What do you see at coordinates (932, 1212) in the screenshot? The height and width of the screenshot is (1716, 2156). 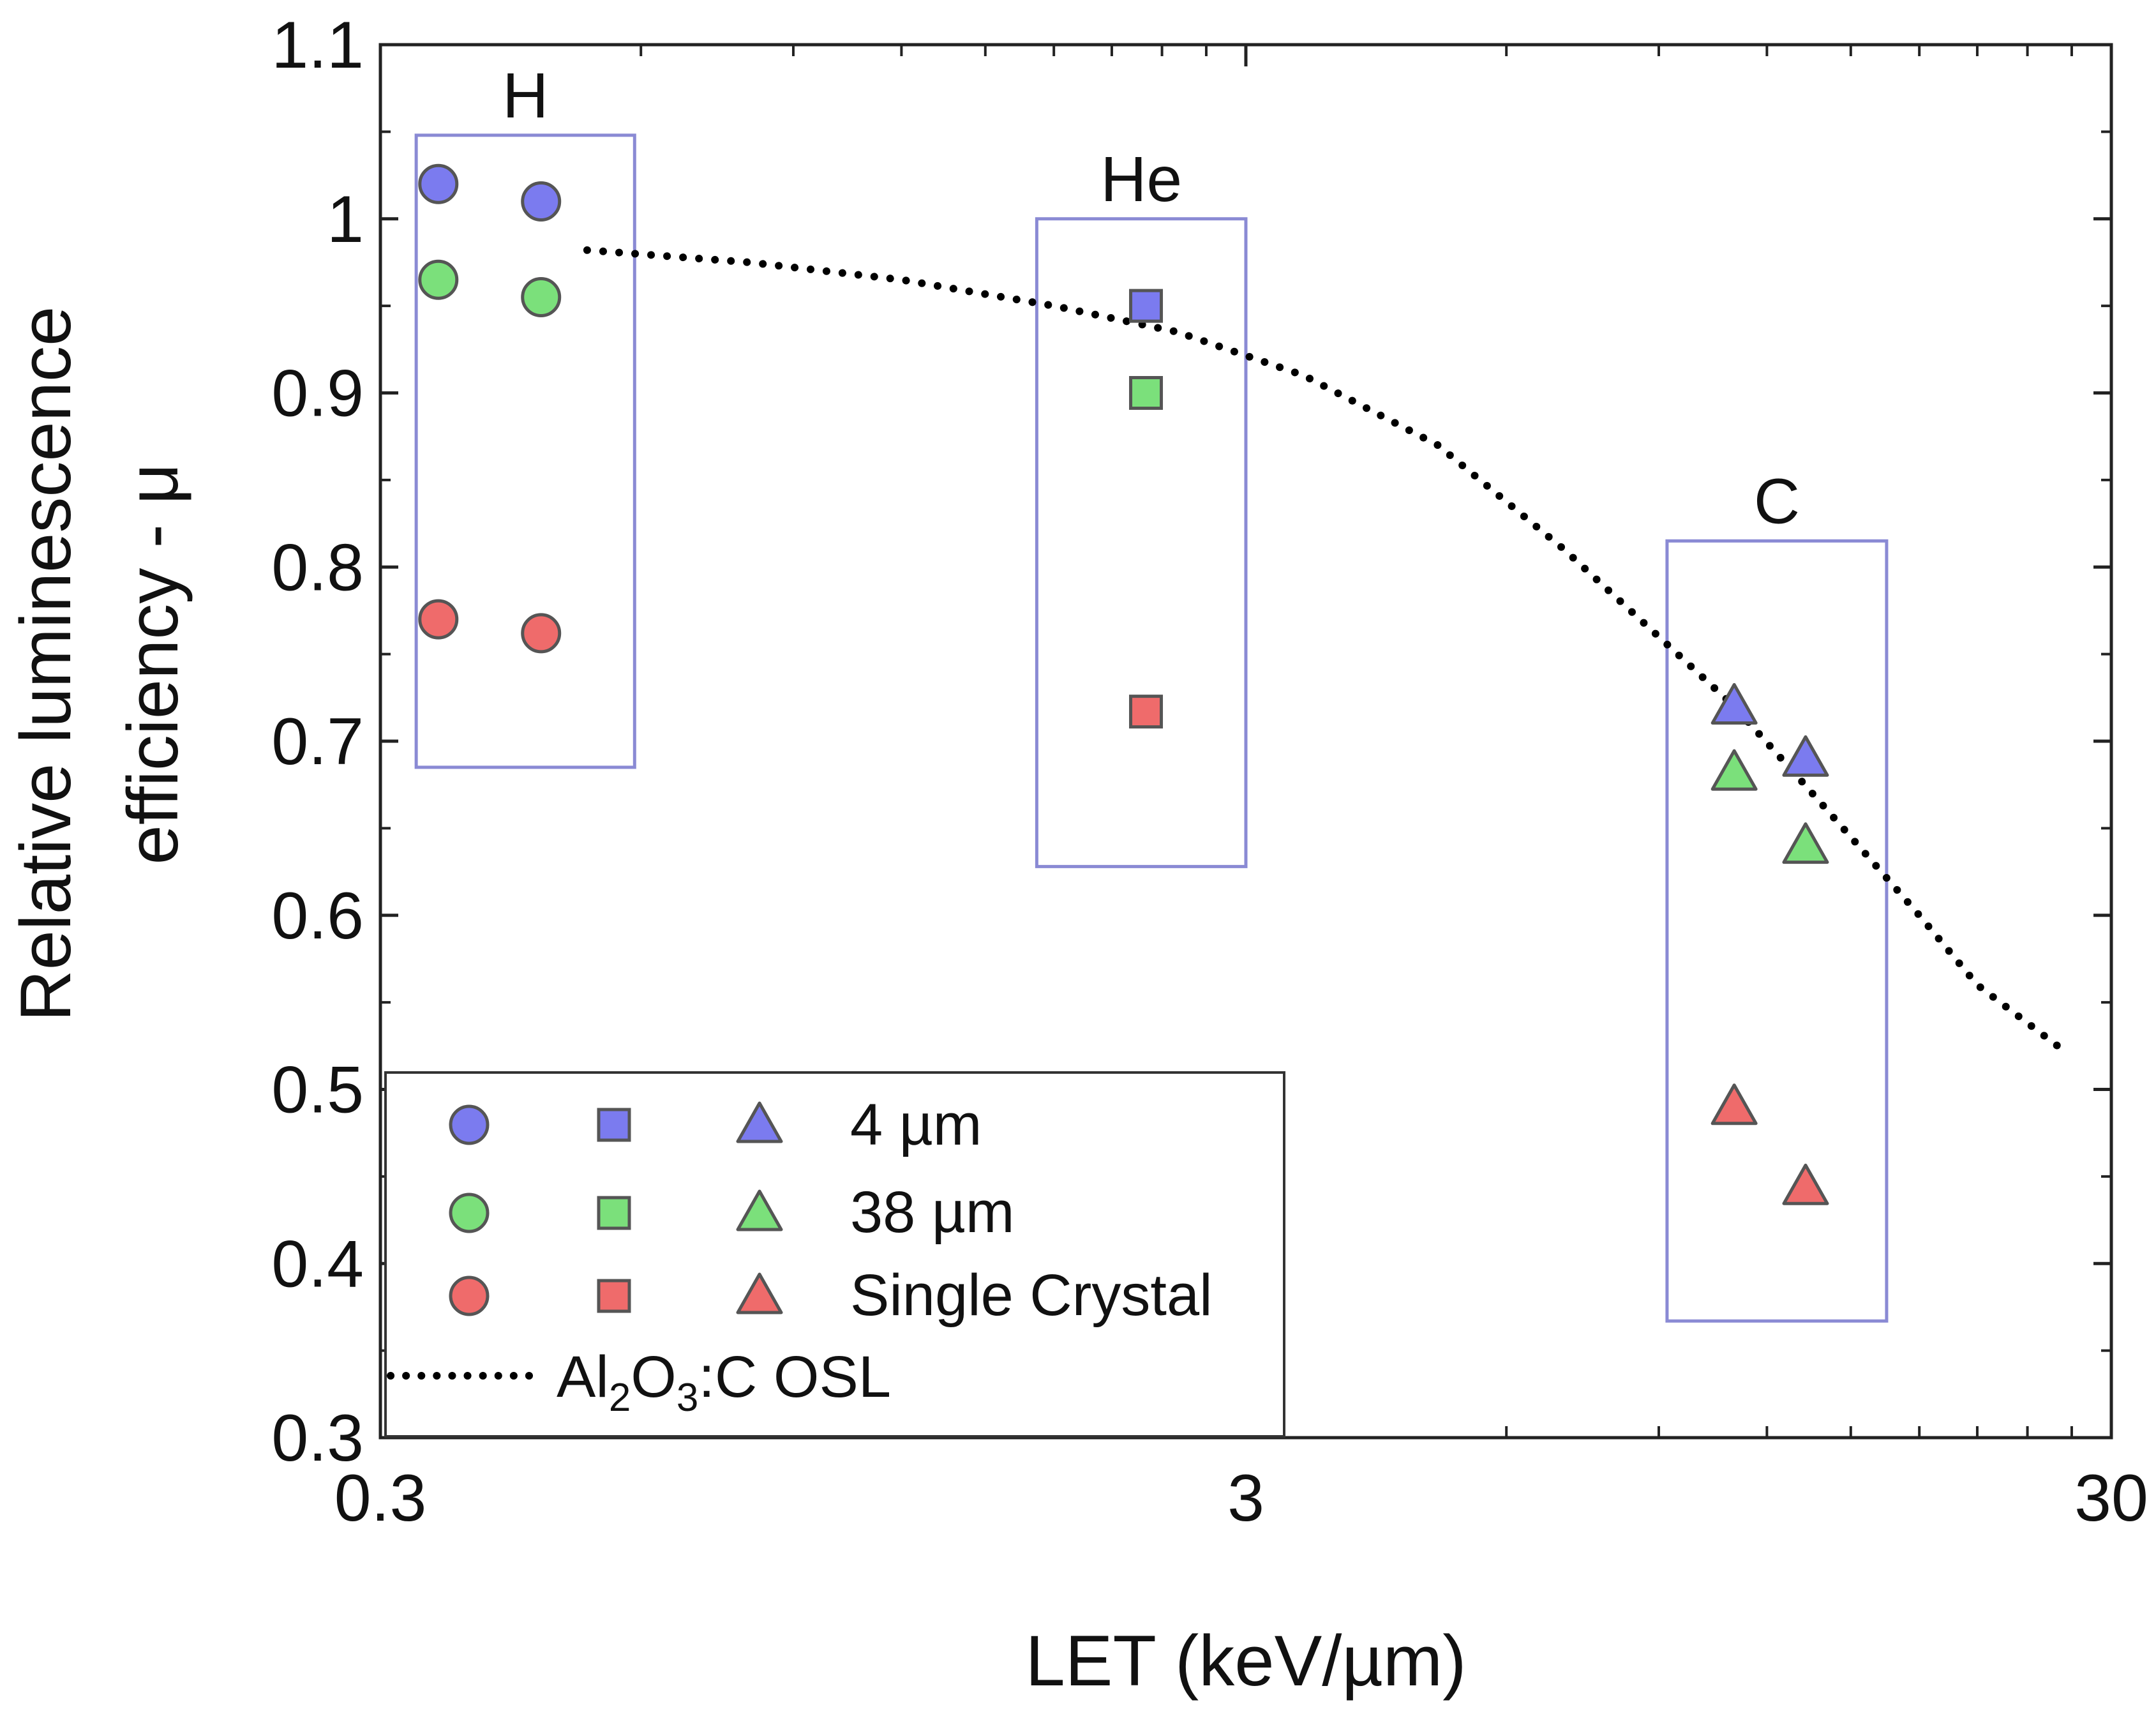 I see `legend-label-38um: 38 µm` at bounding box center [932, 1212].